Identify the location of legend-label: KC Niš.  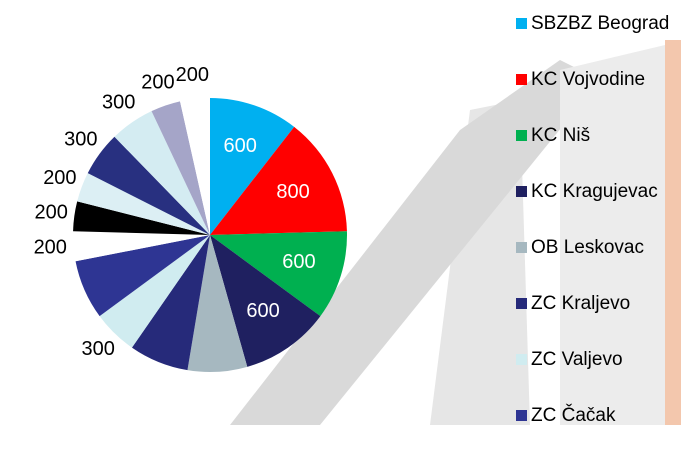
(561, 135).